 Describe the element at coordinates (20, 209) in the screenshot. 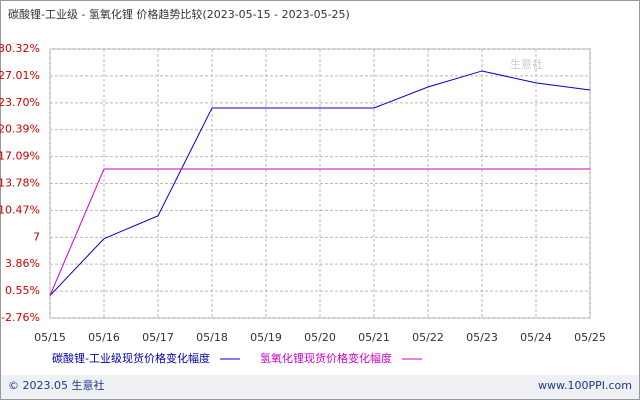

I see `y-tick-label: 10.47%` at that location.